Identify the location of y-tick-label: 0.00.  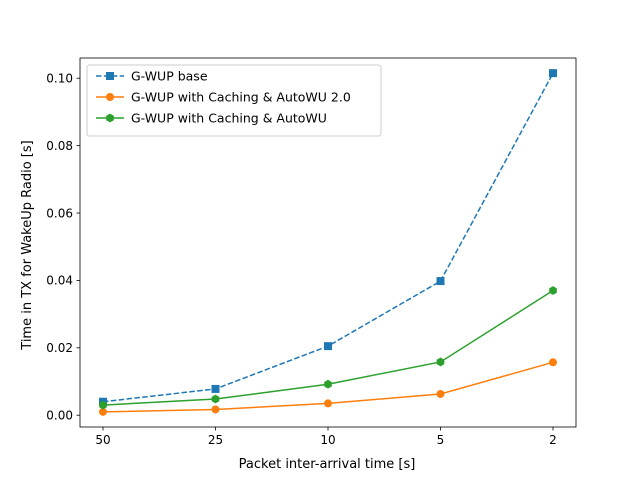
(59, 416).